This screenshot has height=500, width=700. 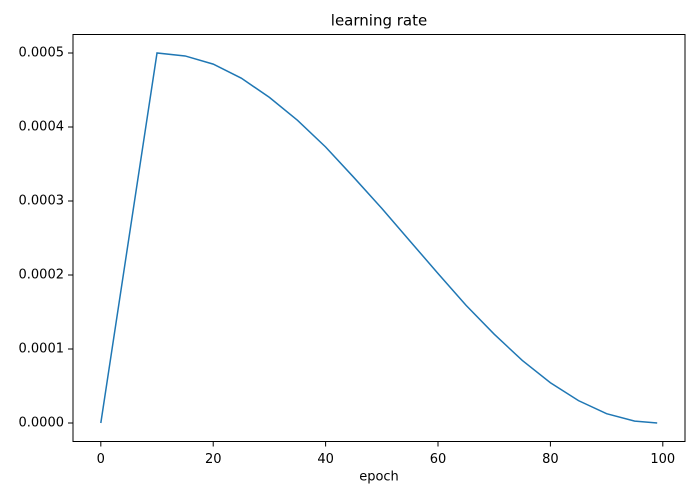 I want to click on y-tick-label: 0.0003, so click(x=42, y=201).